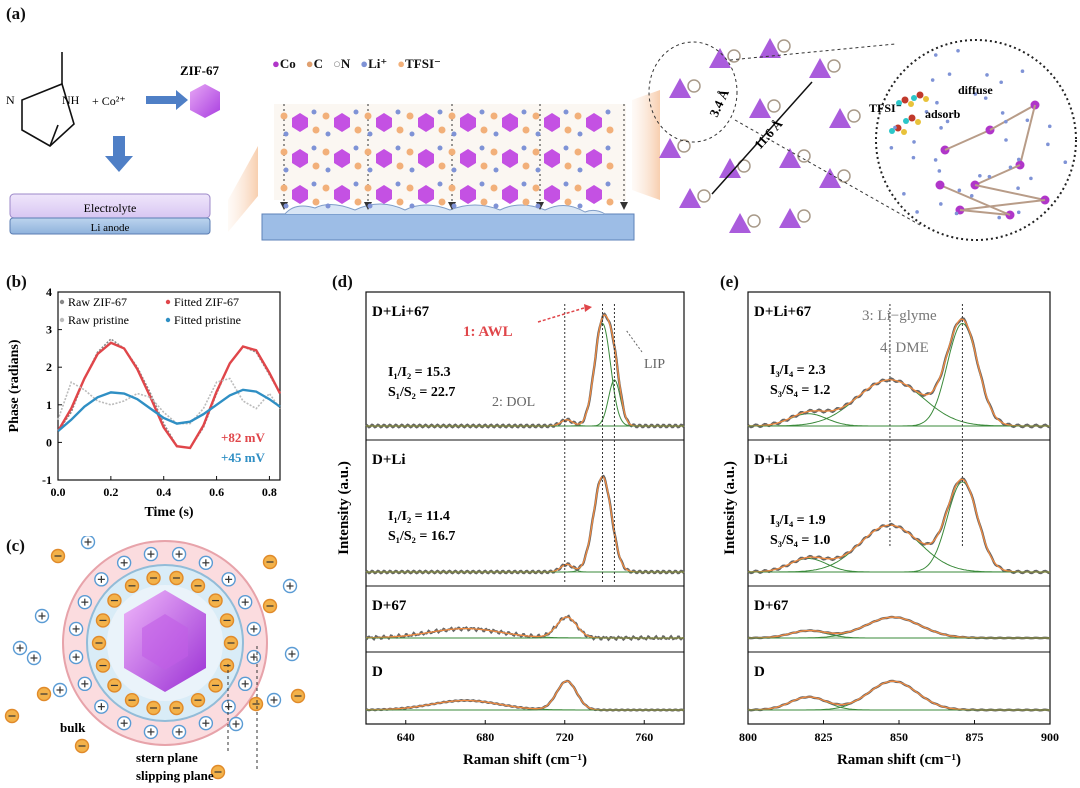 The image size is (1080, 788). Describe the element at coordinates (525, 695) in the screenshot. I see `raw-spectrum` at that location.